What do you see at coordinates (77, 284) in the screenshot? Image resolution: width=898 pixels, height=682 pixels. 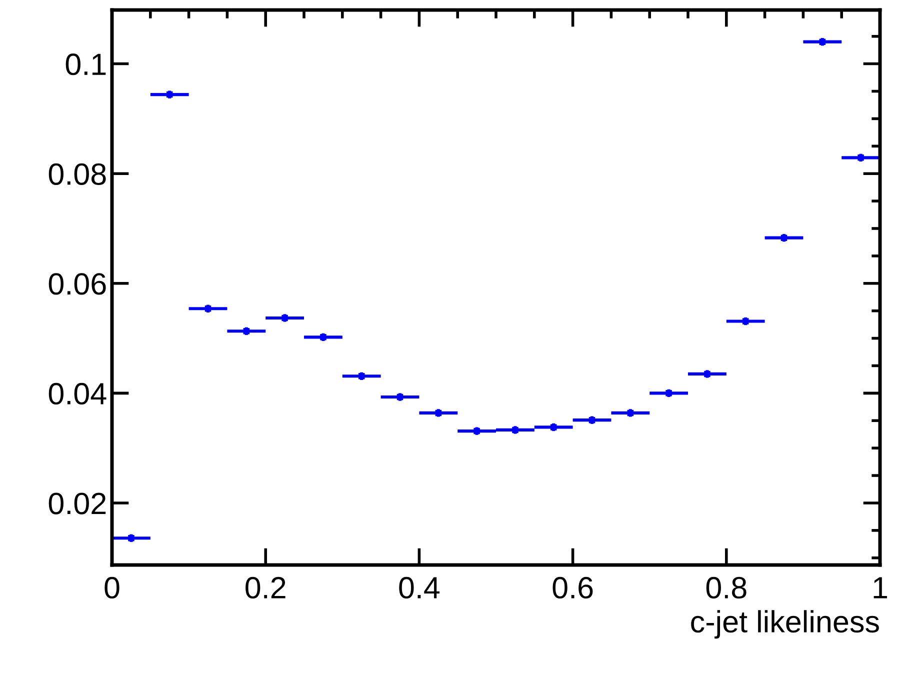 I see `y-tick-label: 0.06` at bounding box center [77, 284].